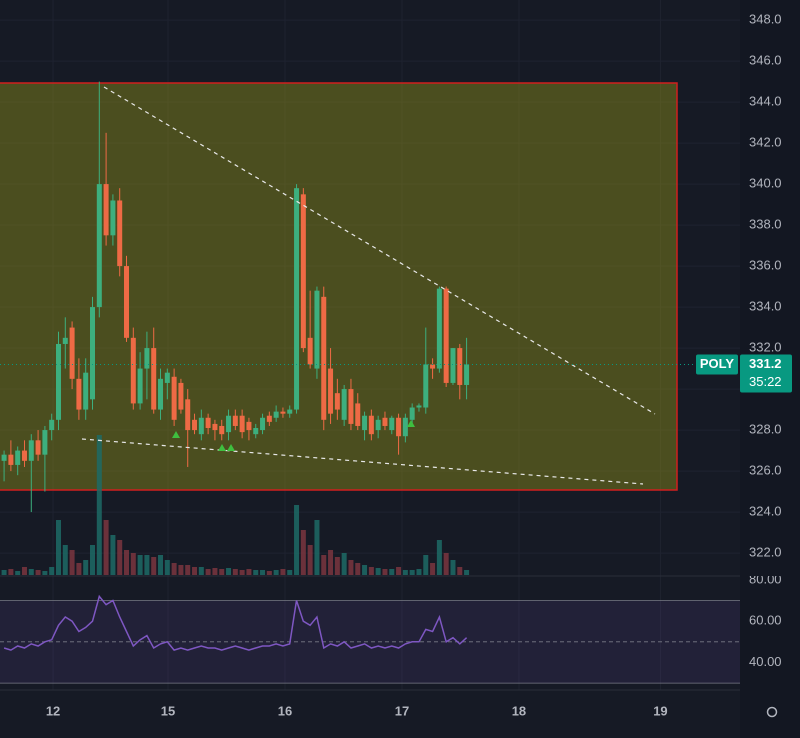  What do you see at coordinates (765, 620) in the screenshot?
I see `rsi-tick-label: 60.00` at bounding box center [765, 620].